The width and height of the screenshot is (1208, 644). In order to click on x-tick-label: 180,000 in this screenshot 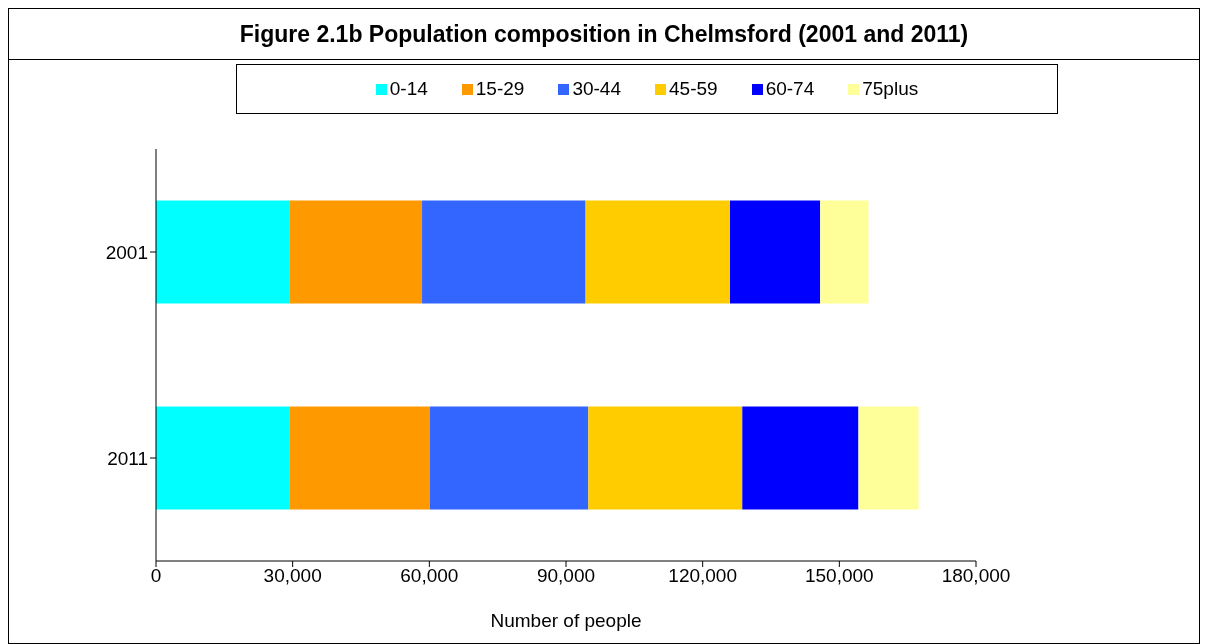, I will do `click(976, 576)`.